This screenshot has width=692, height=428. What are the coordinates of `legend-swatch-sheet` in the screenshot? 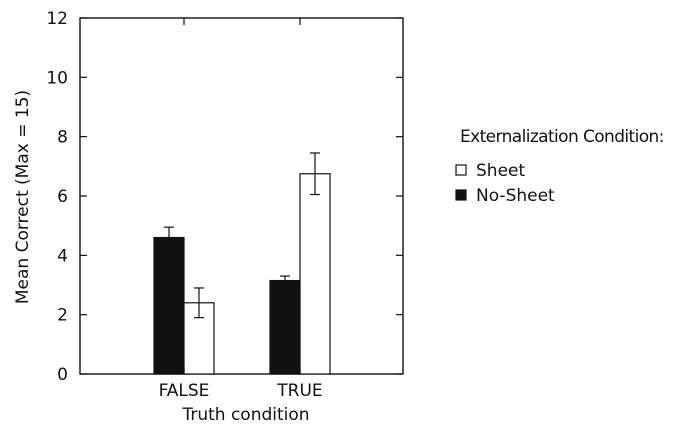 It's located at (461, 170).